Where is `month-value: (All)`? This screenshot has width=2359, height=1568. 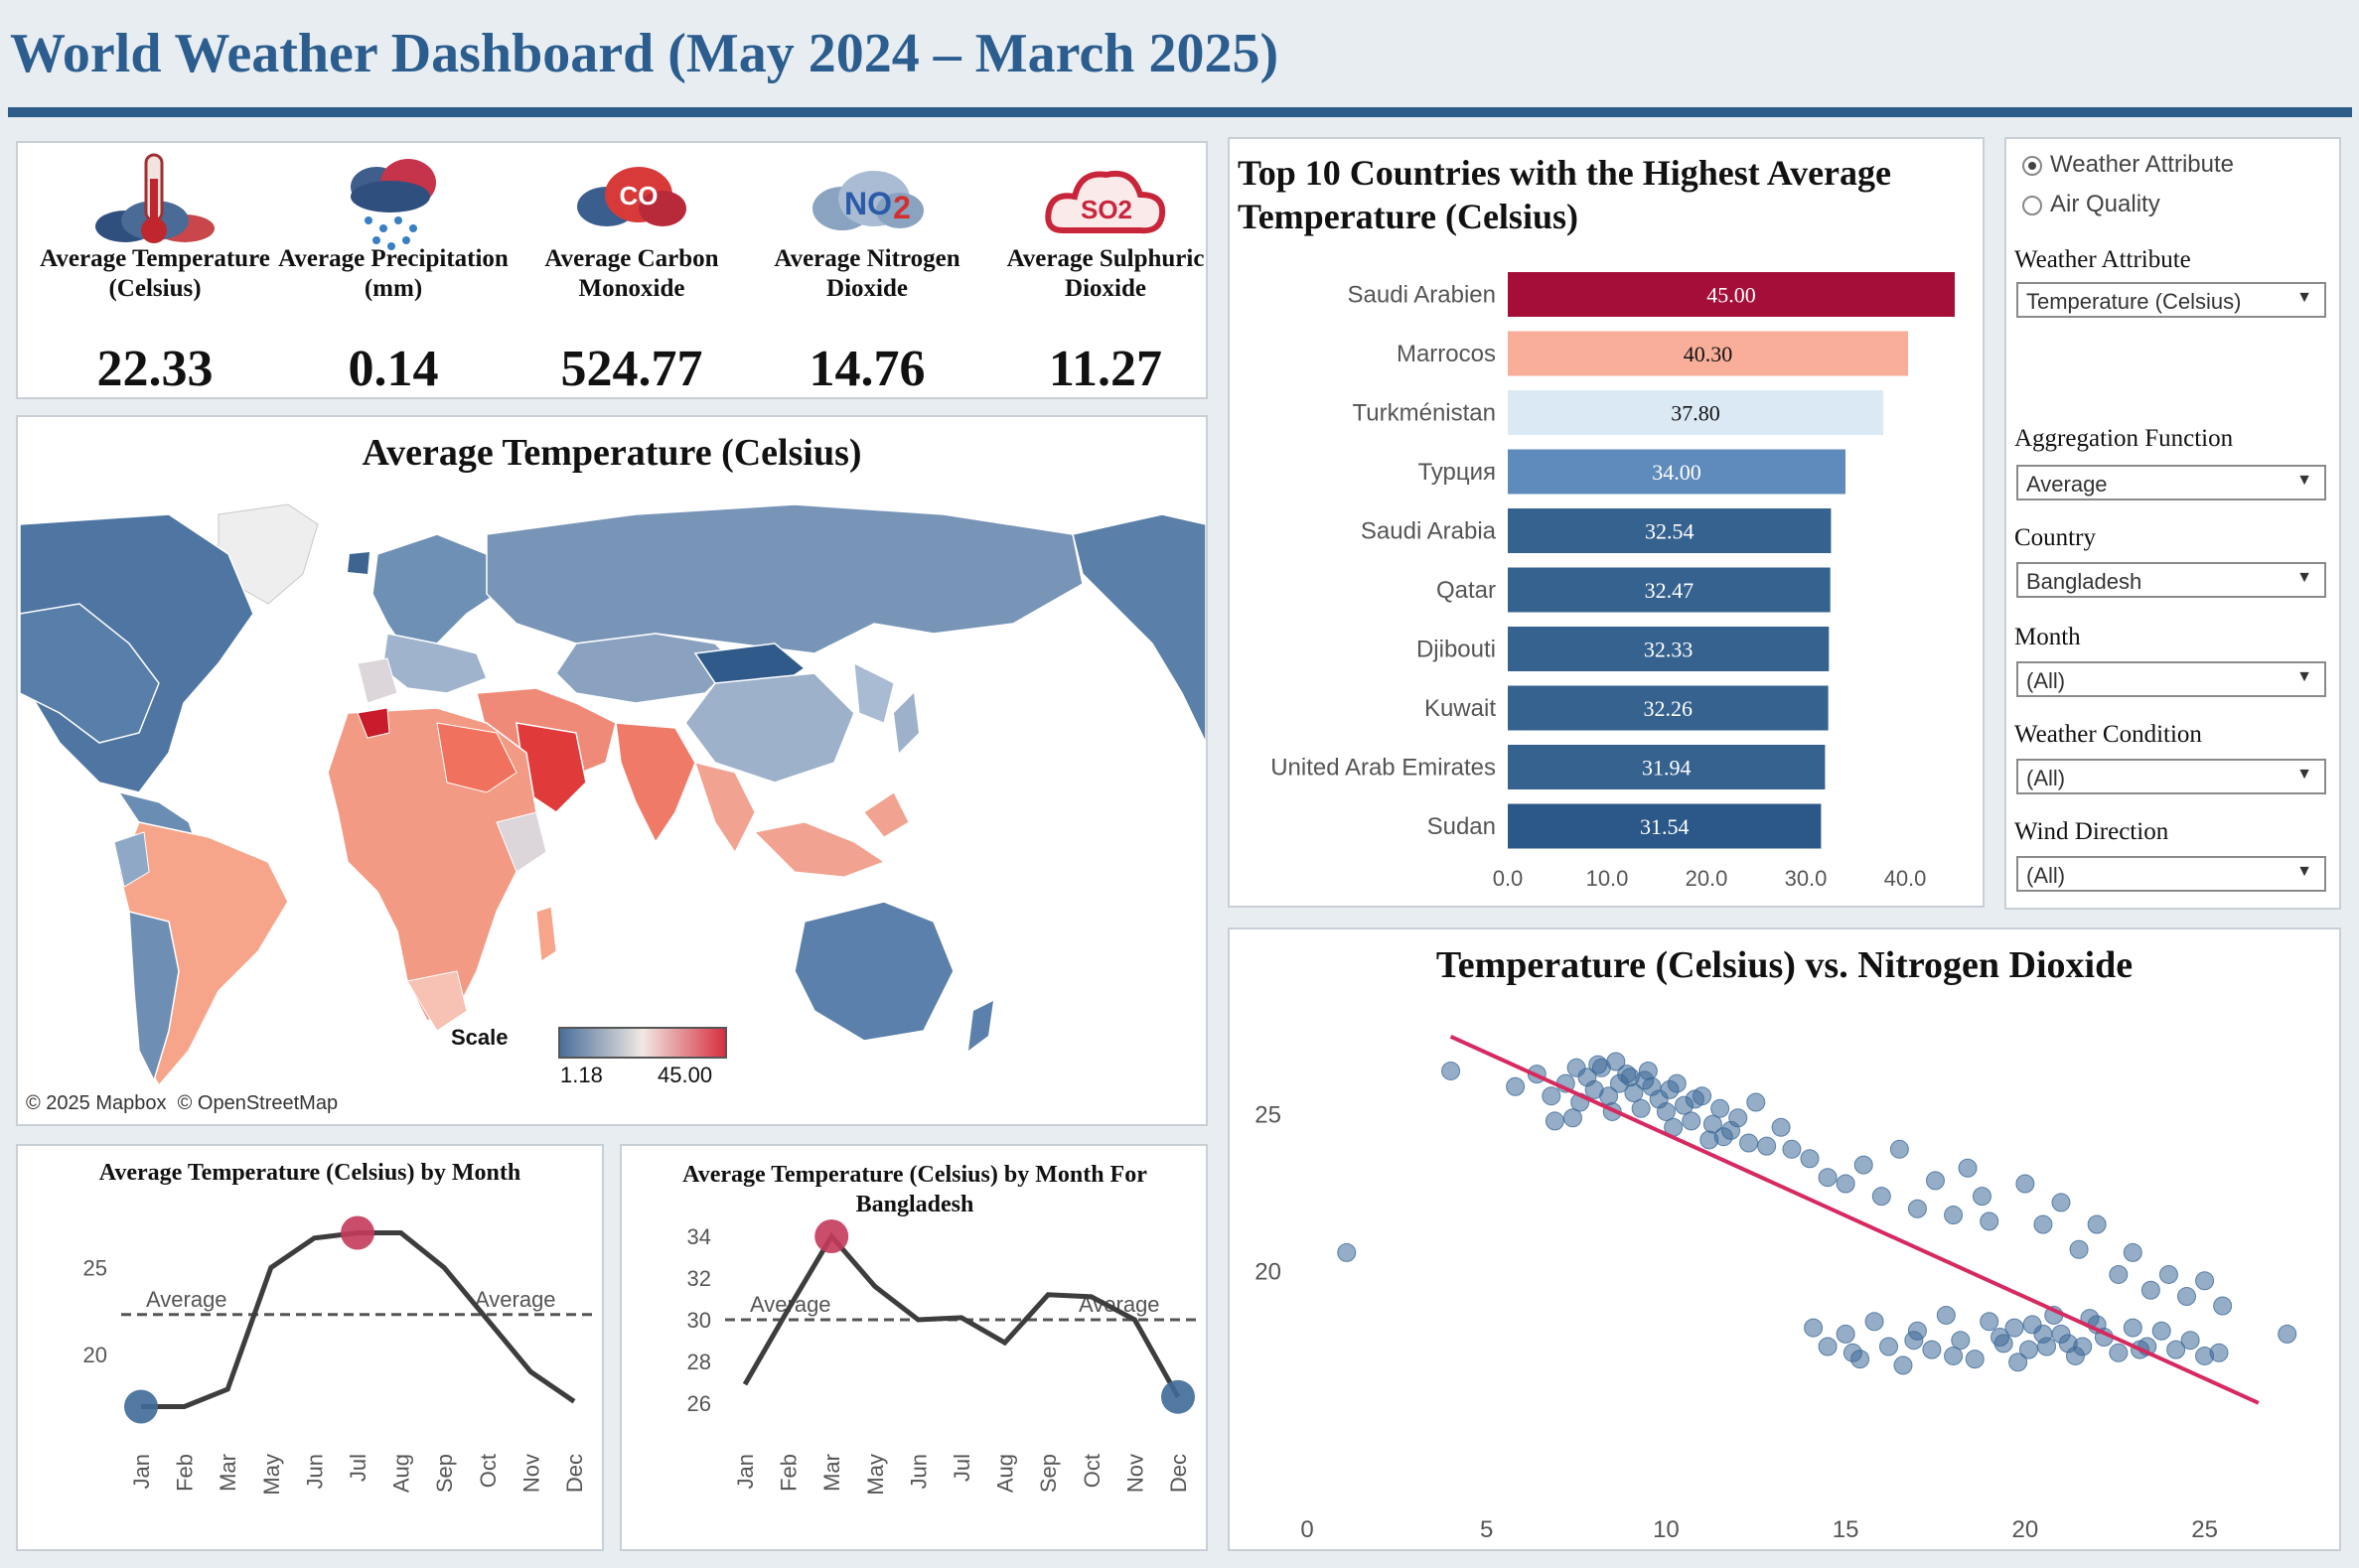
month-value: (All) is located at coordinates (2046, 680).